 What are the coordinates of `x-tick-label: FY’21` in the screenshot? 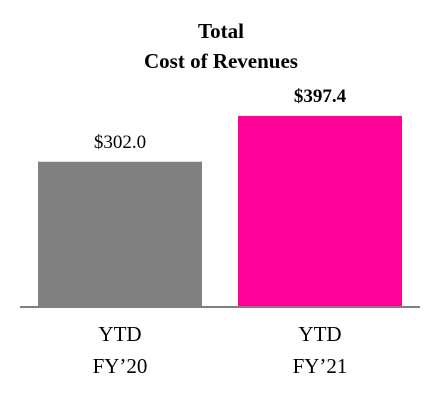 It's located at (320, 366).